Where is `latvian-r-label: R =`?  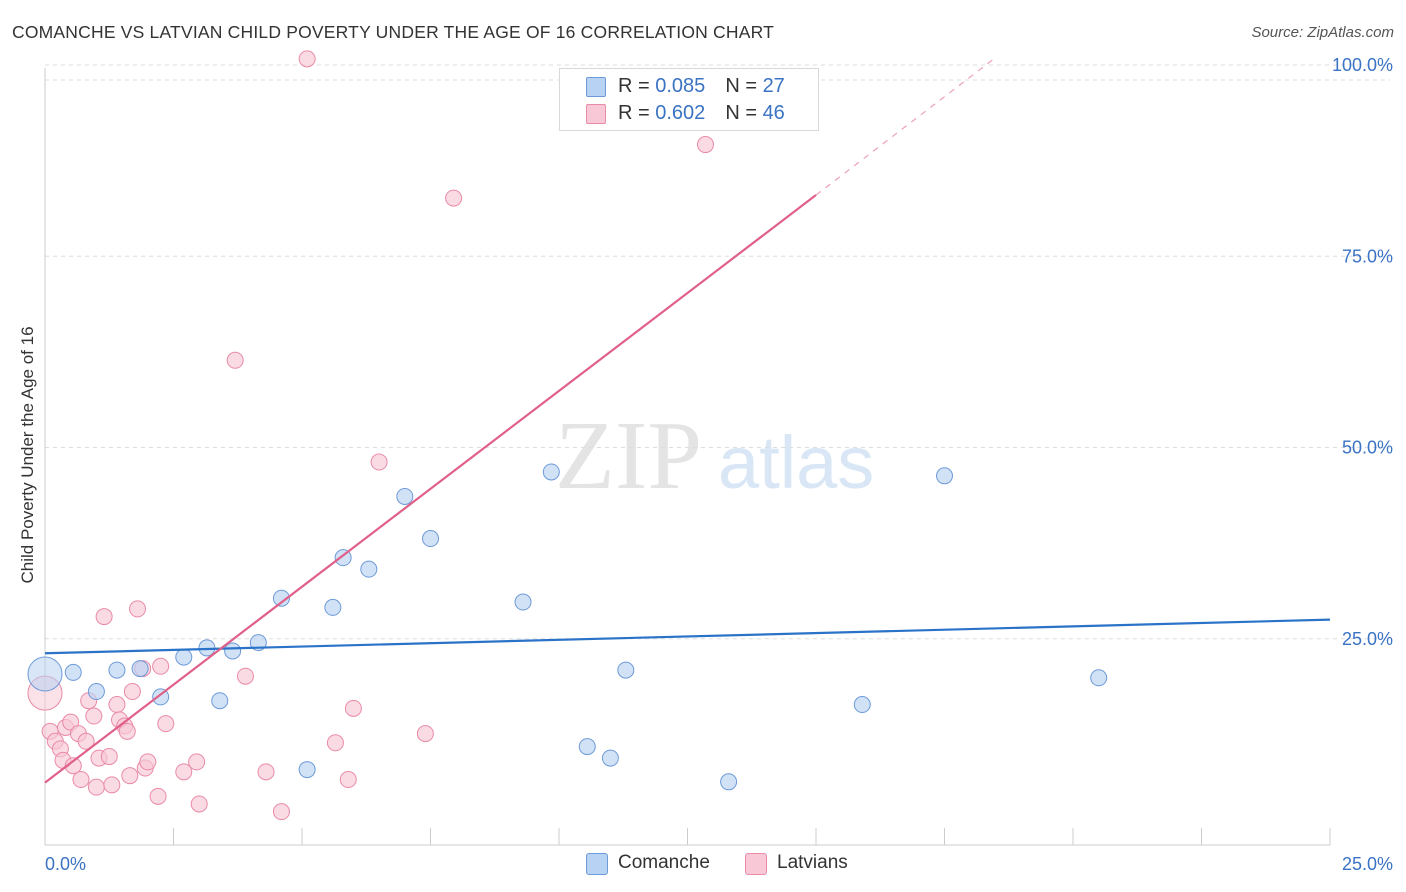 latvian-r-label: R = is located at coordinates (637, 113).